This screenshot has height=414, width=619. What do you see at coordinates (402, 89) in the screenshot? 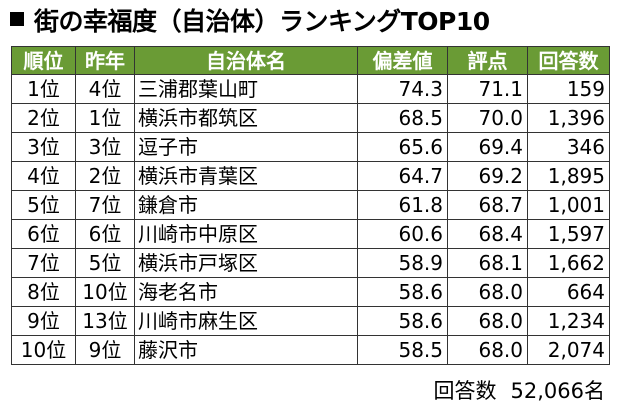
I see `deviation-cell: 74.3` at bounding box center [402, 89].